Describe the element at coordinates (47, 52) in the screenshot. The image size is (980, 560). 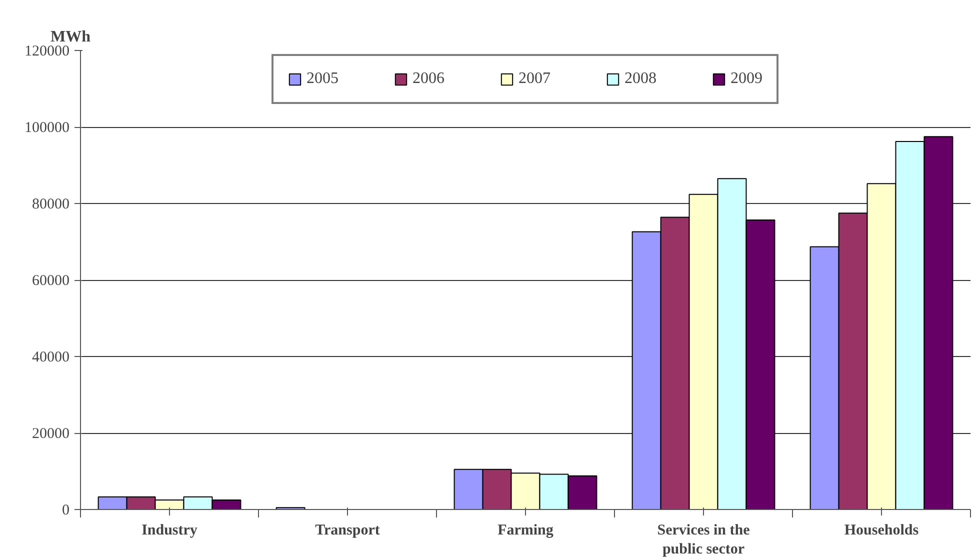
I see `y-tick-label: 120000` at that location.